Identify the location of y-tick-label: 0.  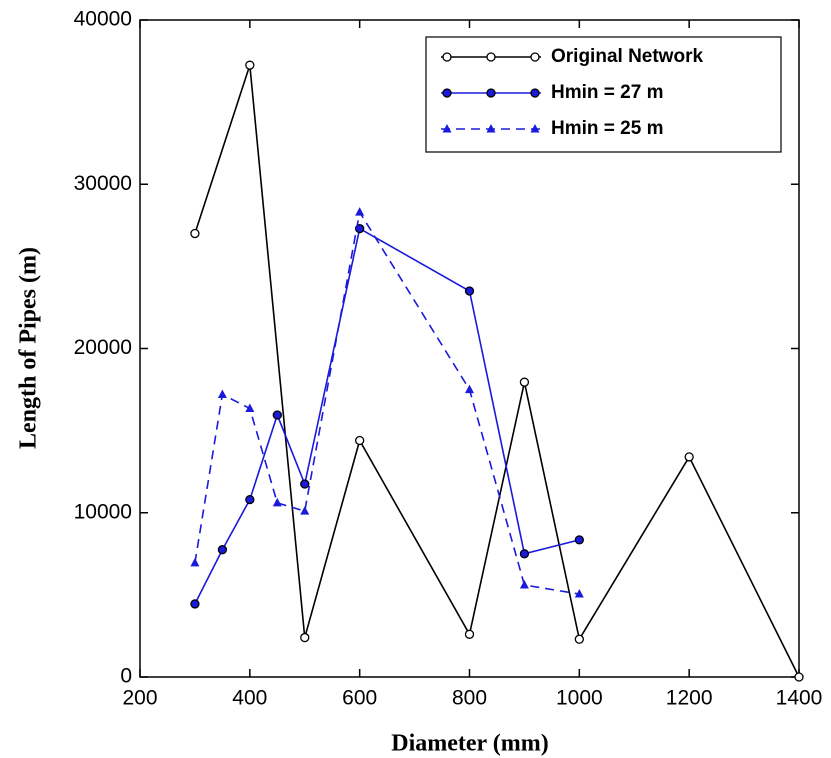
(126, 676).